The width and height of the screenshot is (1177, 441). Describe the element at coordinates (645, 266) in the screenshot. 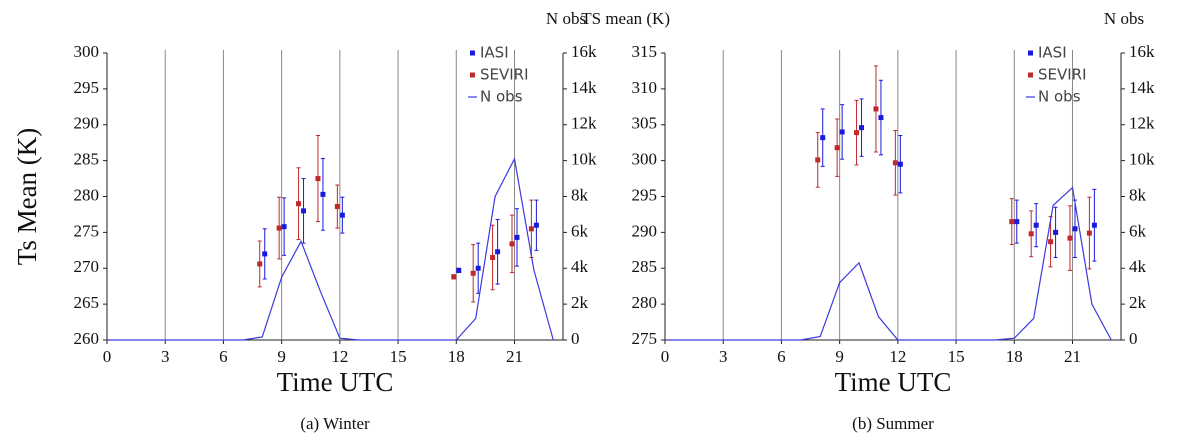

I see `y-tick-label: 285` at that location.